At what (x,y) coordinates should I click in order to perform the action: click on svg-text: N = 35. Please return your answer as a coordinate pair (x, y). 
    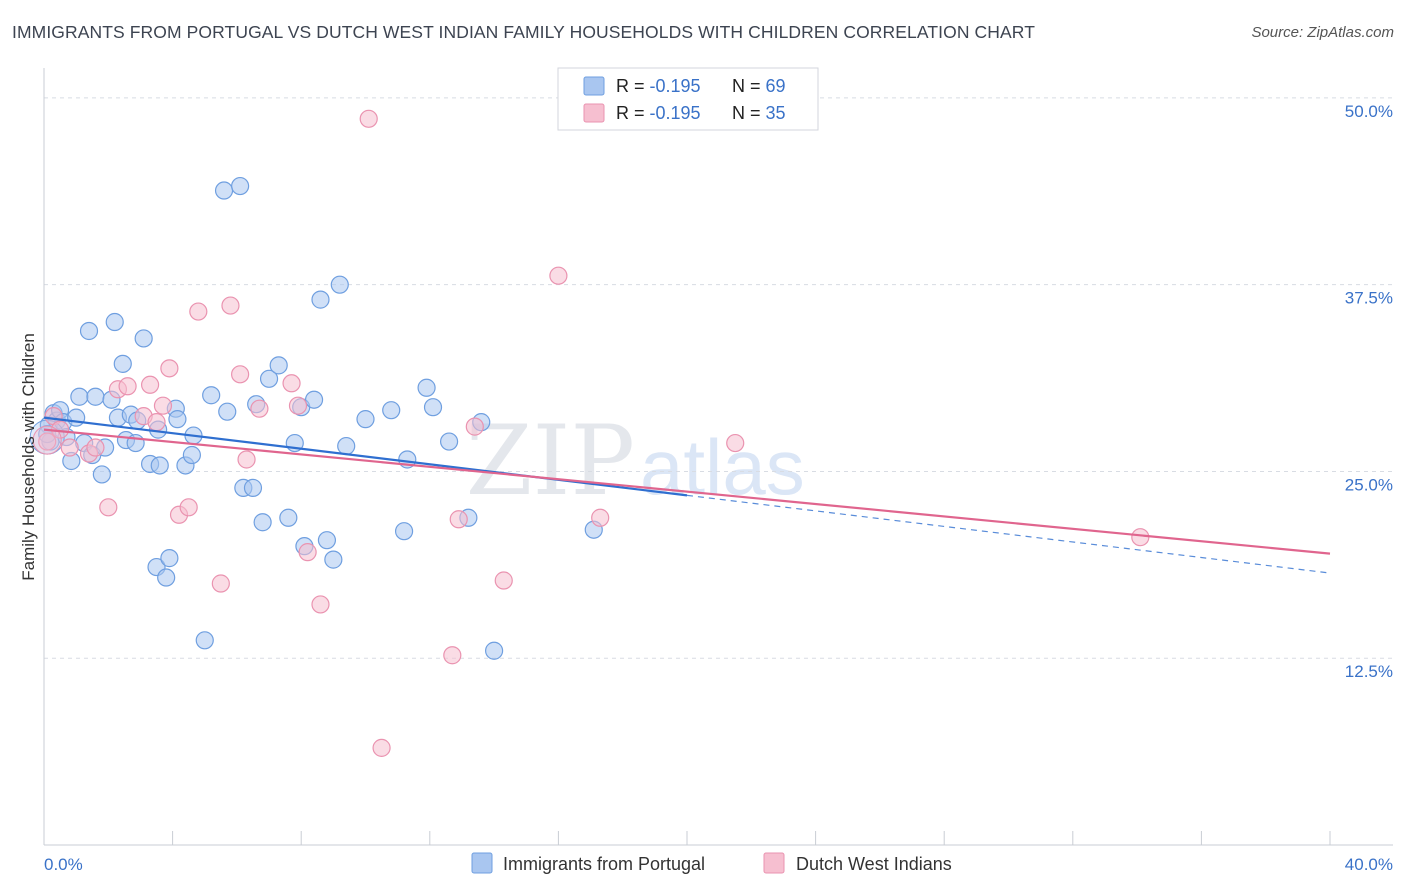
    Looking at the image, I should click on (759, 113).